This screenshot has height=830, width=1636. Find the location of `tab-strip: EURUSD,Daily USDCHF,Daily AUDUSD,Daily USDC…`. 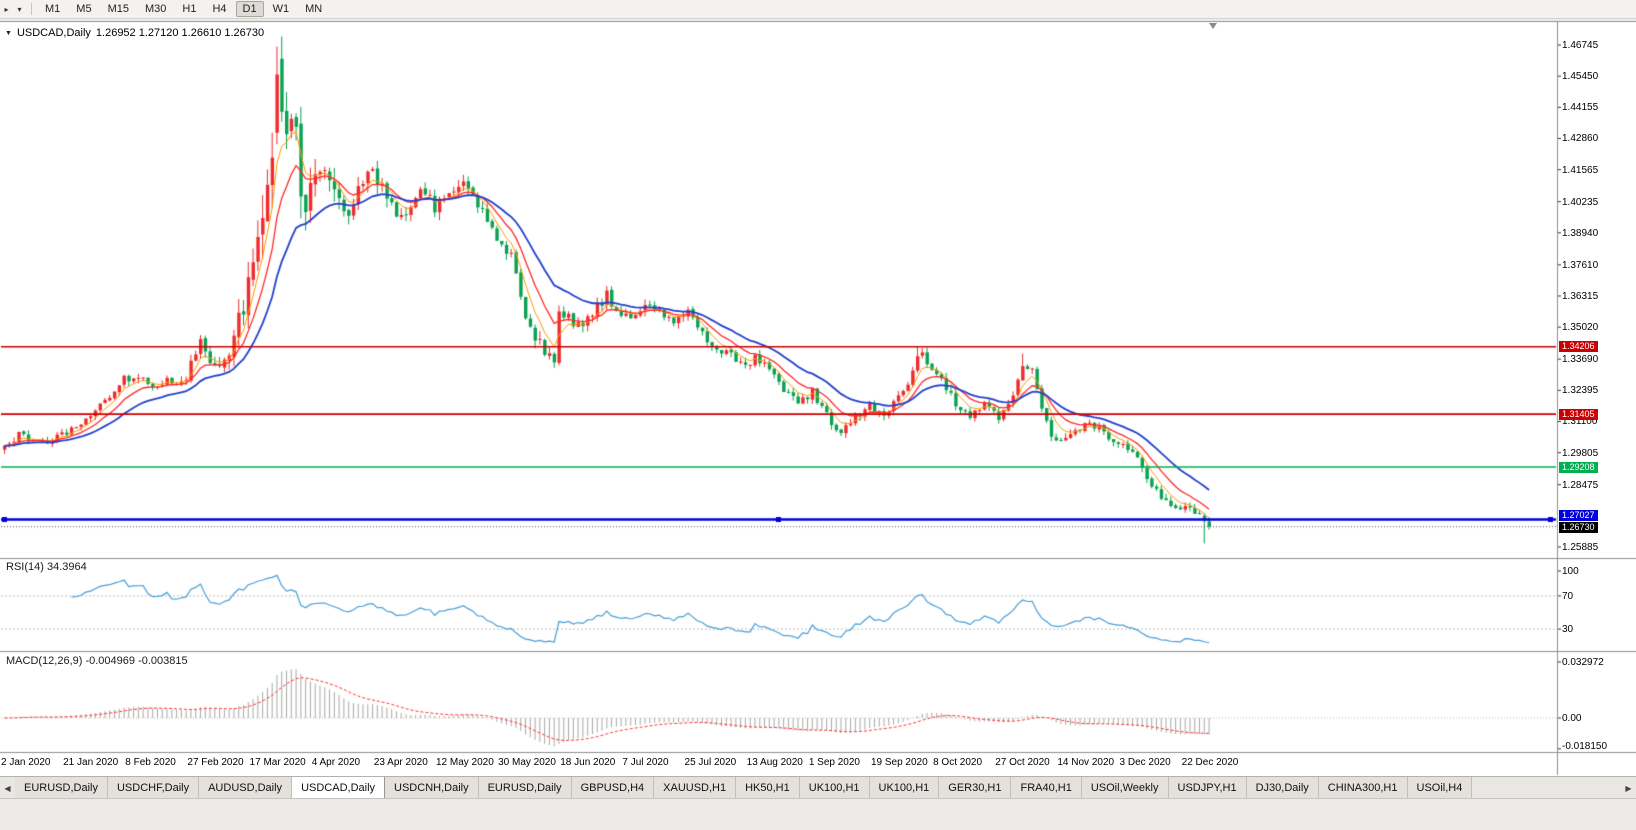

tab-strip: EURUSD,Daily USDCHF,Daily AUDUSD,Daily USDC… is located at coordinates (818, 788).